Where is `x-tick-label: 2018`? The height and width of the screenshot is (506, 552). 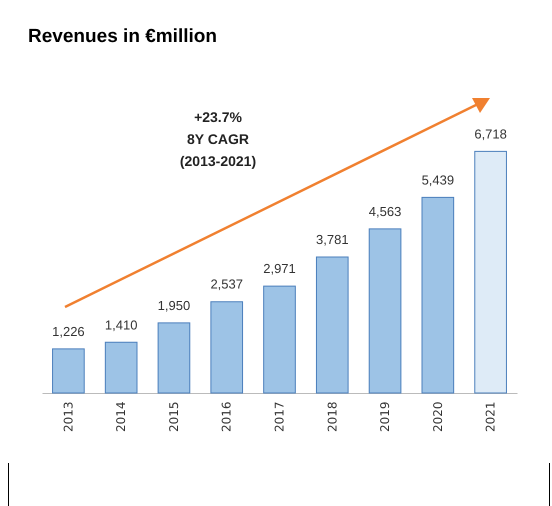
x-tick-label: 2018 is located at coordinates (332, 417).